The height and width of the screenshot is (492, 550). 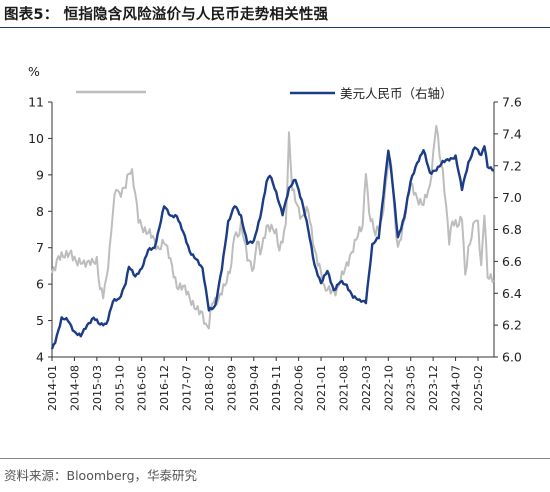 I want to click on x-tick-label: 2016-12, so click(x=164, y=388).